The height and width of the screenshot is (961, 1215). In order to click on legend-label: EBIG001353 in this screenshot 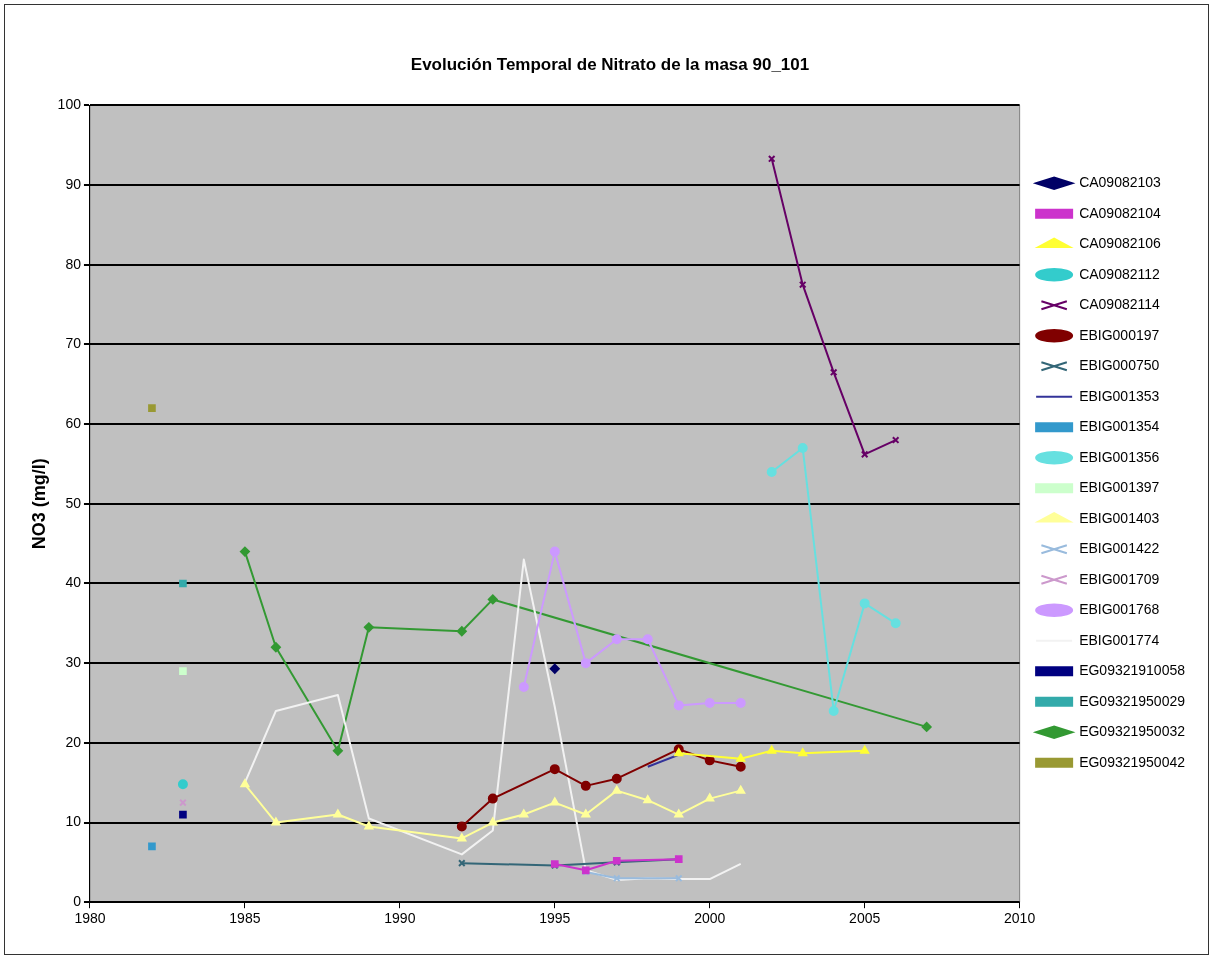, I will do `click(1119, 395)`.